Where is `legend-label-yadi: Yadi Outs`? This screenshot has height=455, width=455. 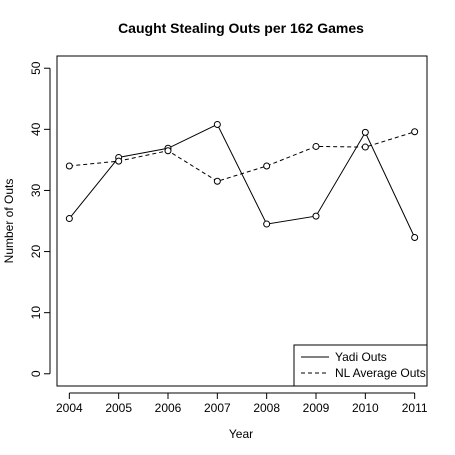 legend-label-yadi: Yadi Outs is located at coordinates (361, 357).